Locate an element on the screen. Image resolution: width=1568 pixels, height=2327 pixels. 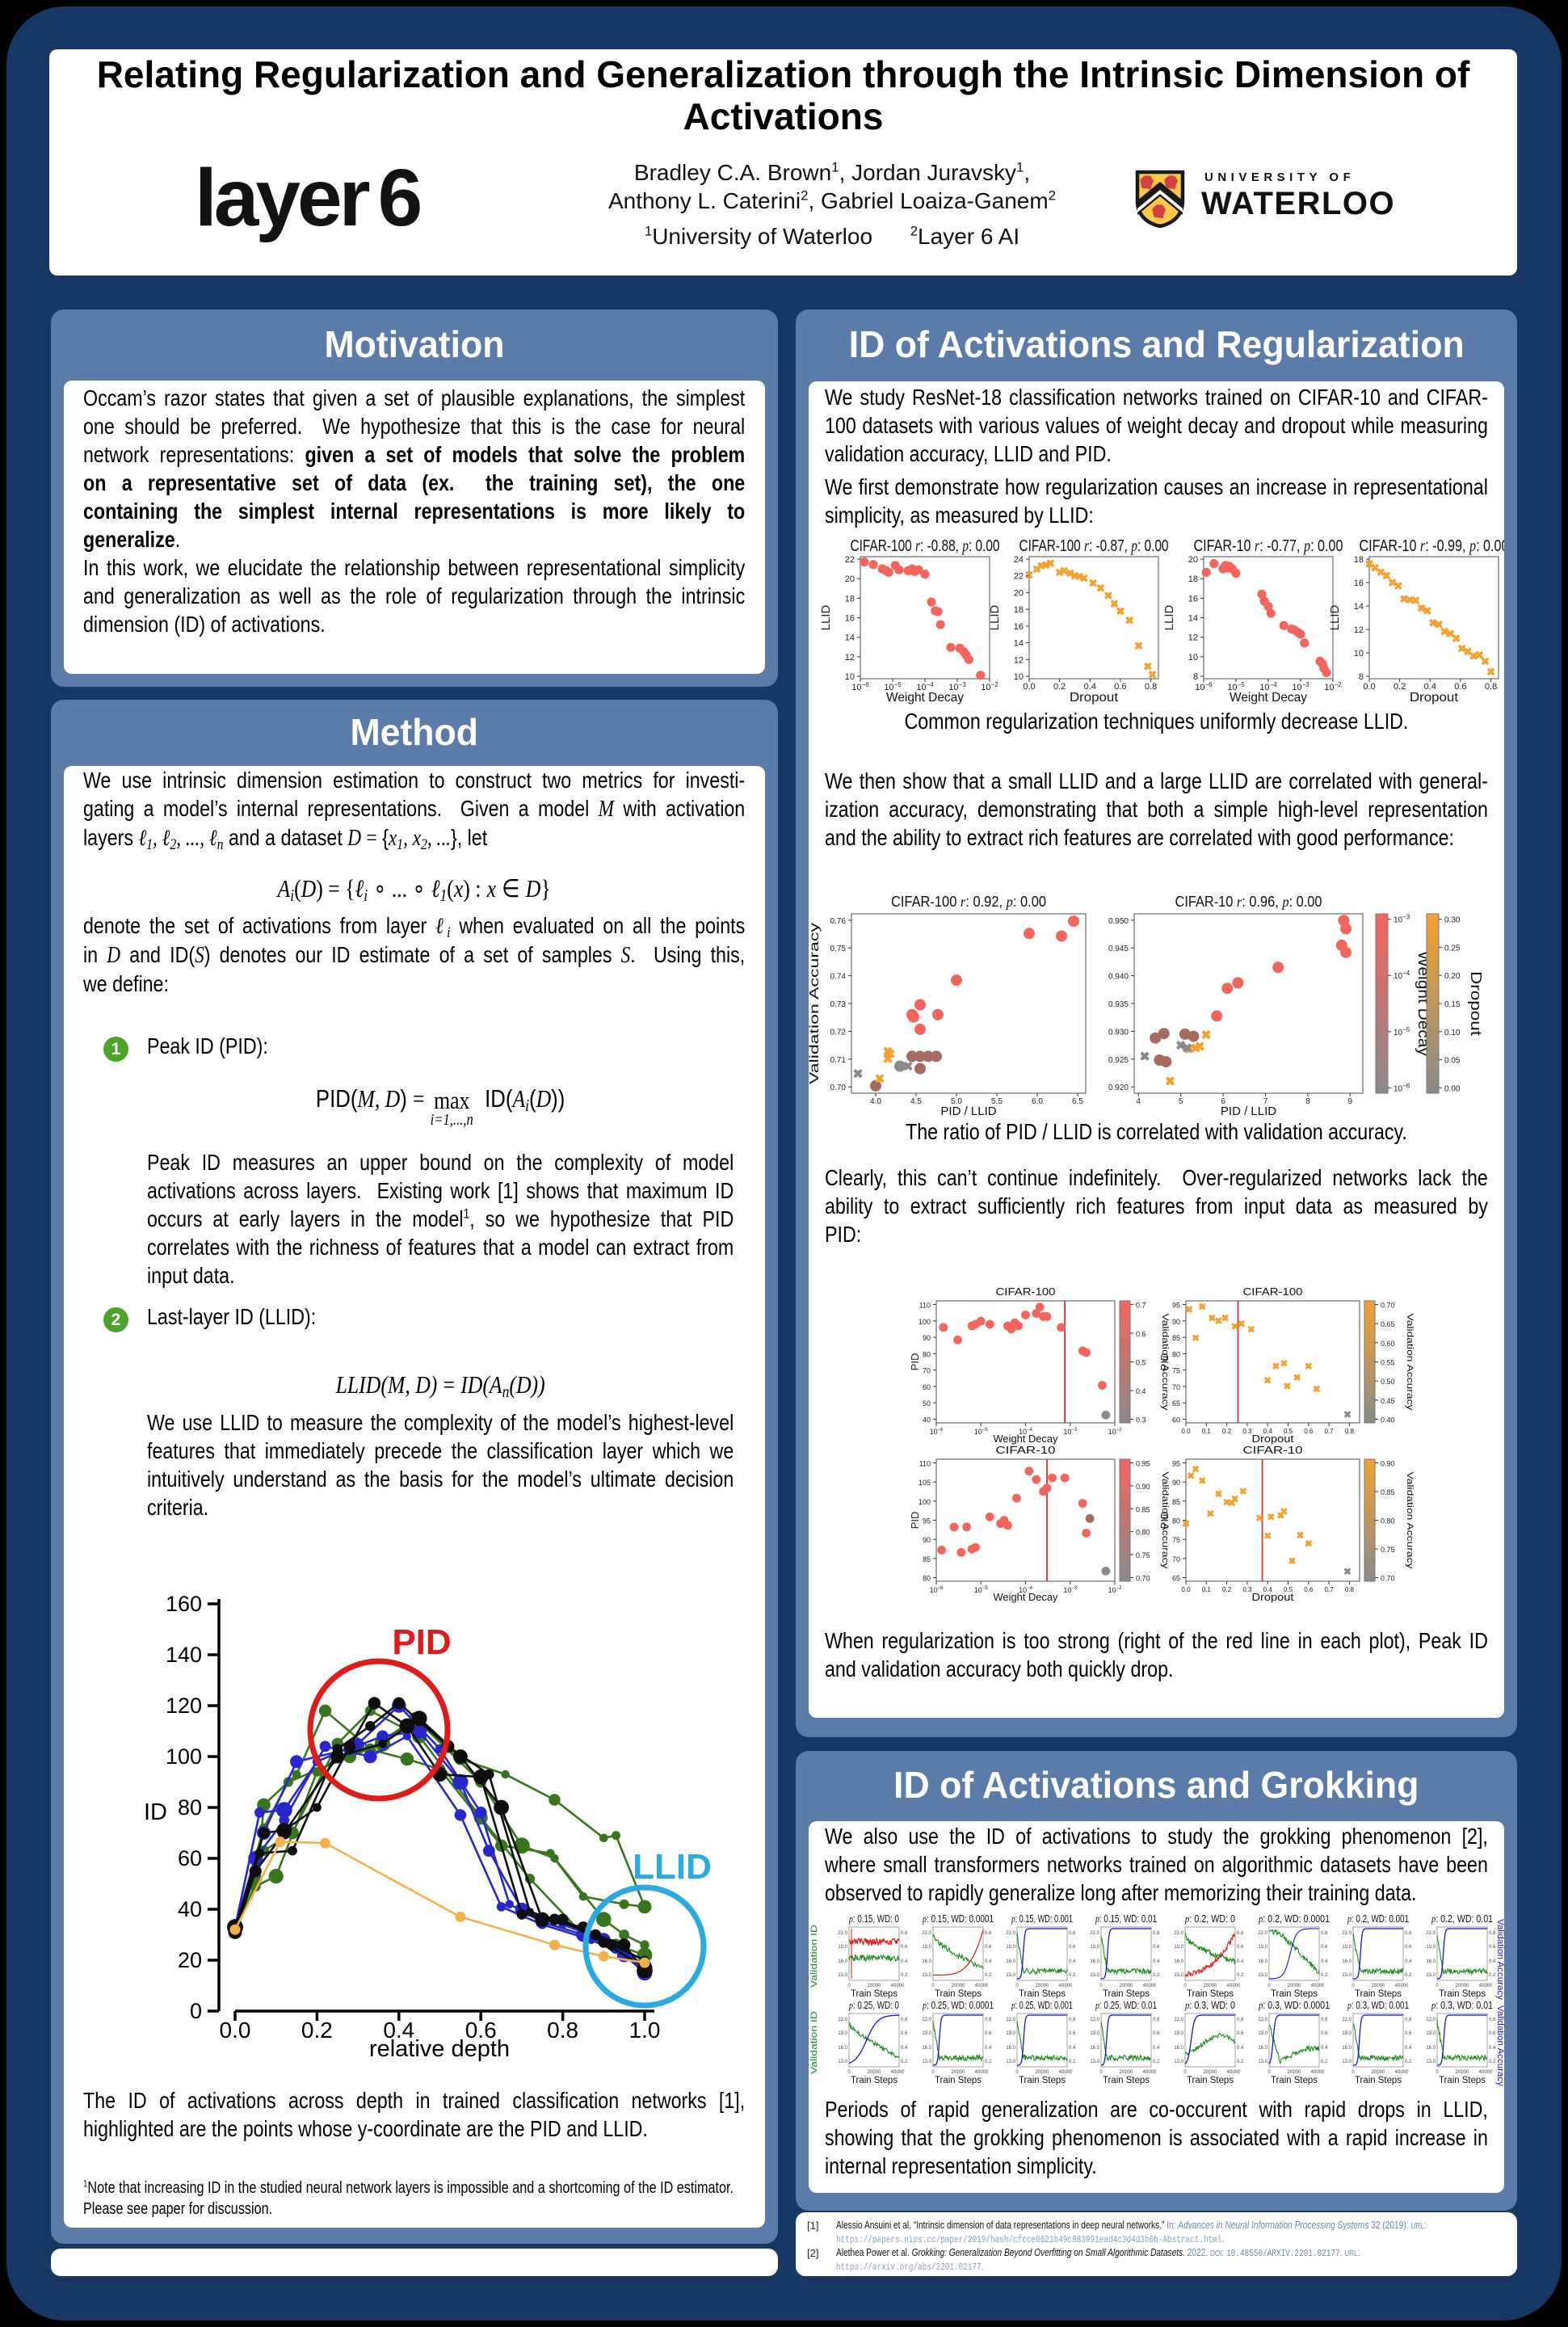
svg-text: CIFAR-100 is located at coordinates (1026, 1292).